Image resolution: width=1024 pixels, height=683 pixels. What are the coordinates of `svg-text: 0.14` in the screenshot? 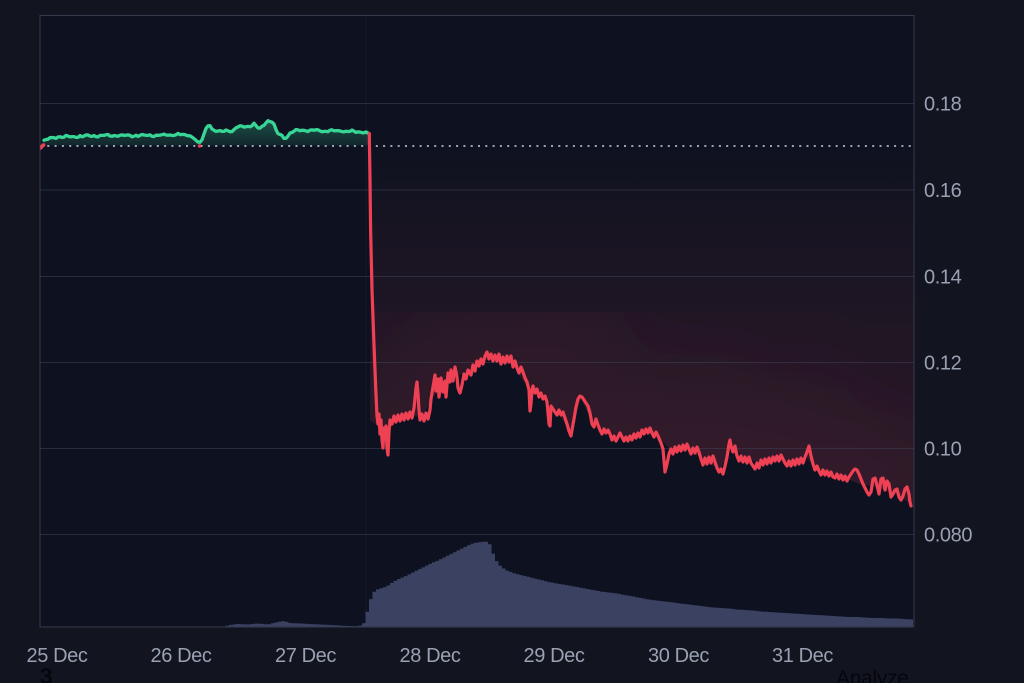 It's located at (943, 278).